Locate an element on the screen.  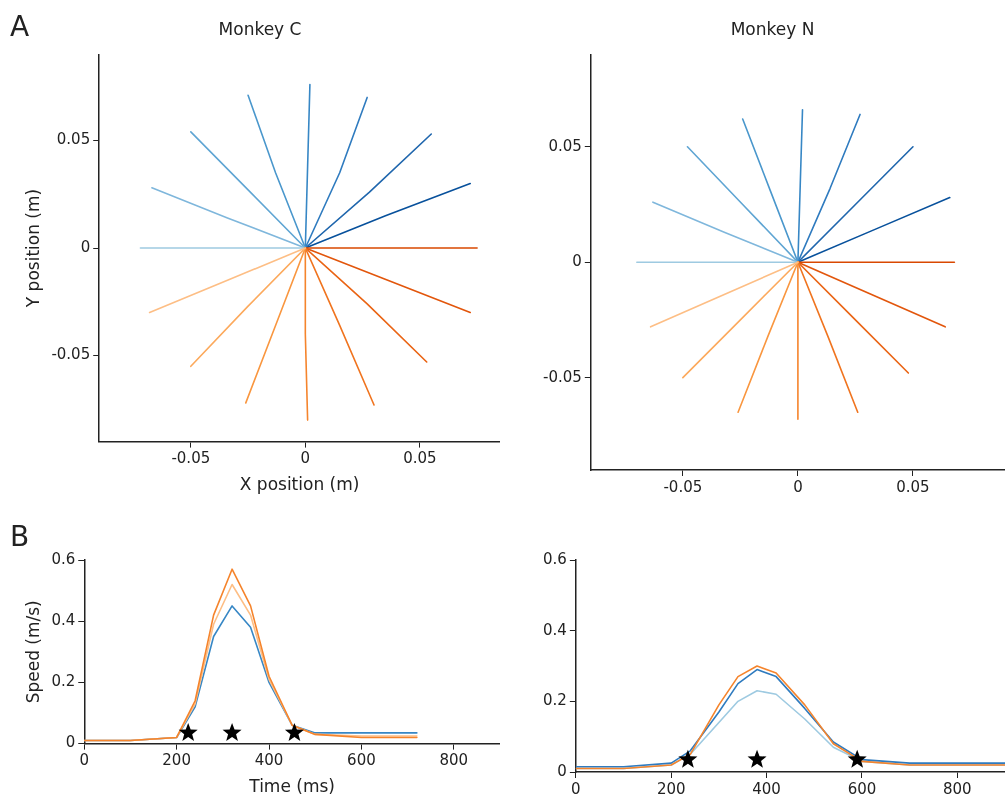
chart-title: Monkey N is located at coordinates (772, 28).